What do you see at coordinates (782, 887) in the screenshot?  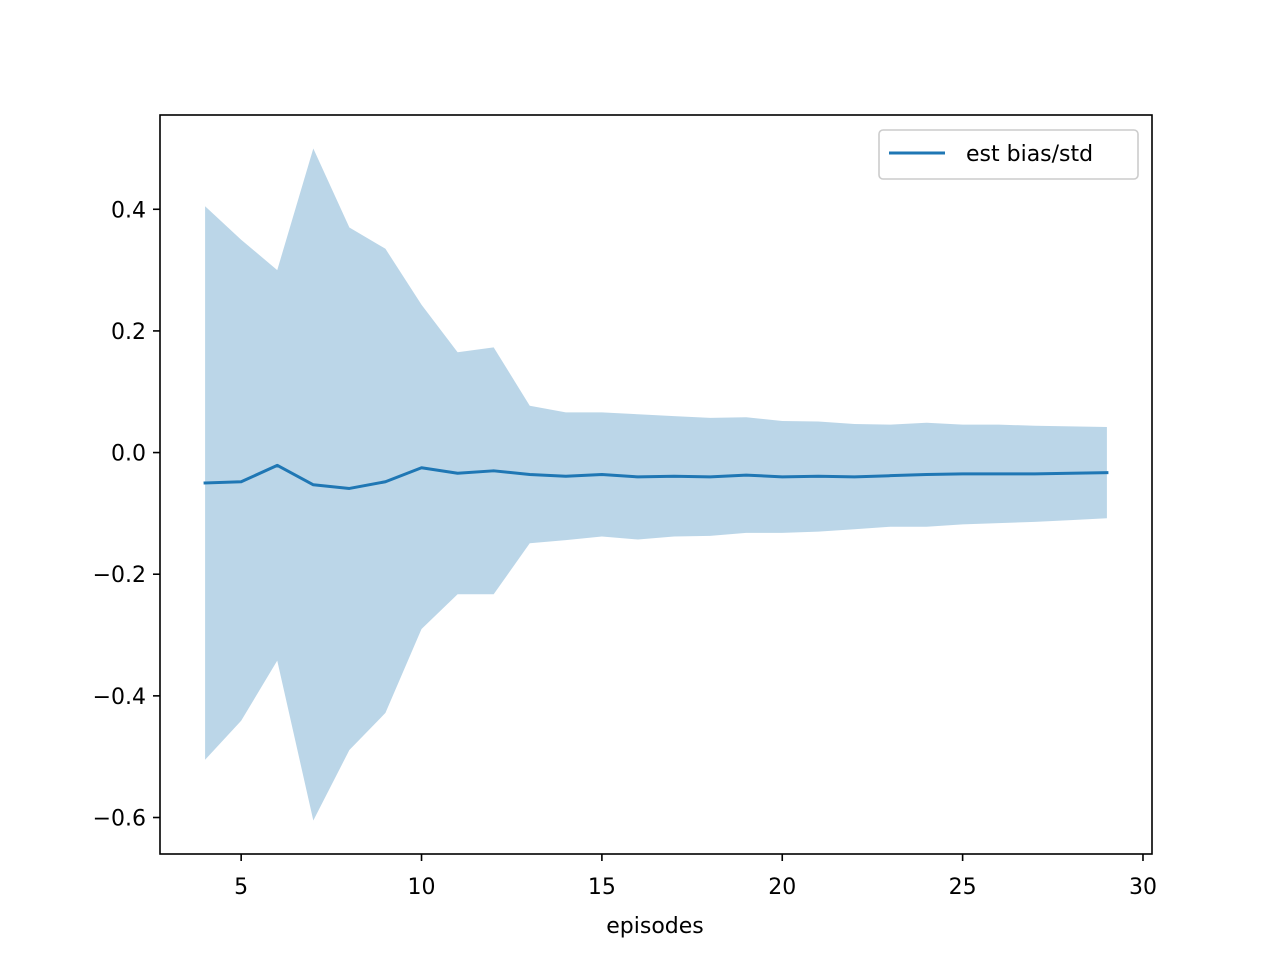 I see `x-tick-label: 20` at bounding box center [782, 887].